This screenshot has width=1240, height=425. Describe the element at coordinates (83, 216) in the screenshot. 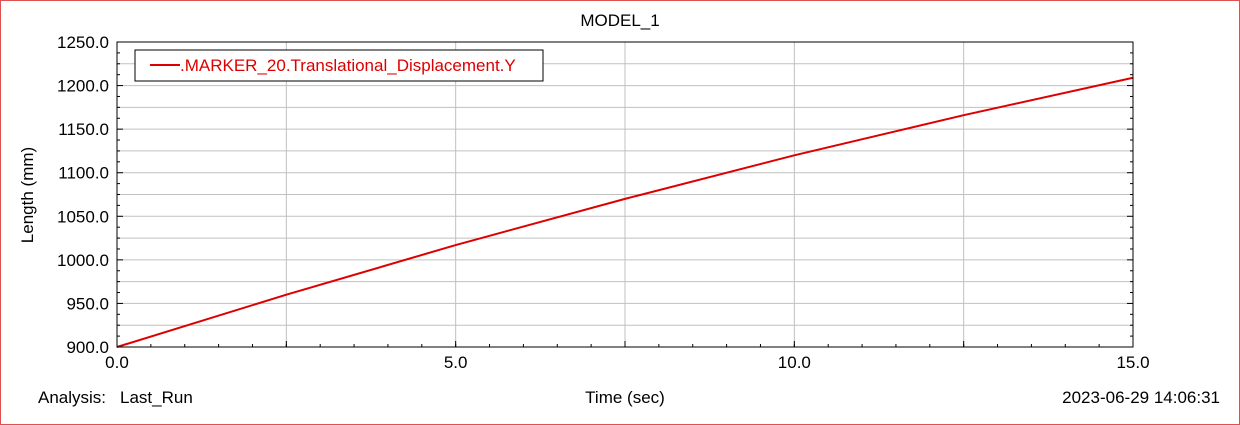

I see `y-tick-label: 1050.0` at that location.